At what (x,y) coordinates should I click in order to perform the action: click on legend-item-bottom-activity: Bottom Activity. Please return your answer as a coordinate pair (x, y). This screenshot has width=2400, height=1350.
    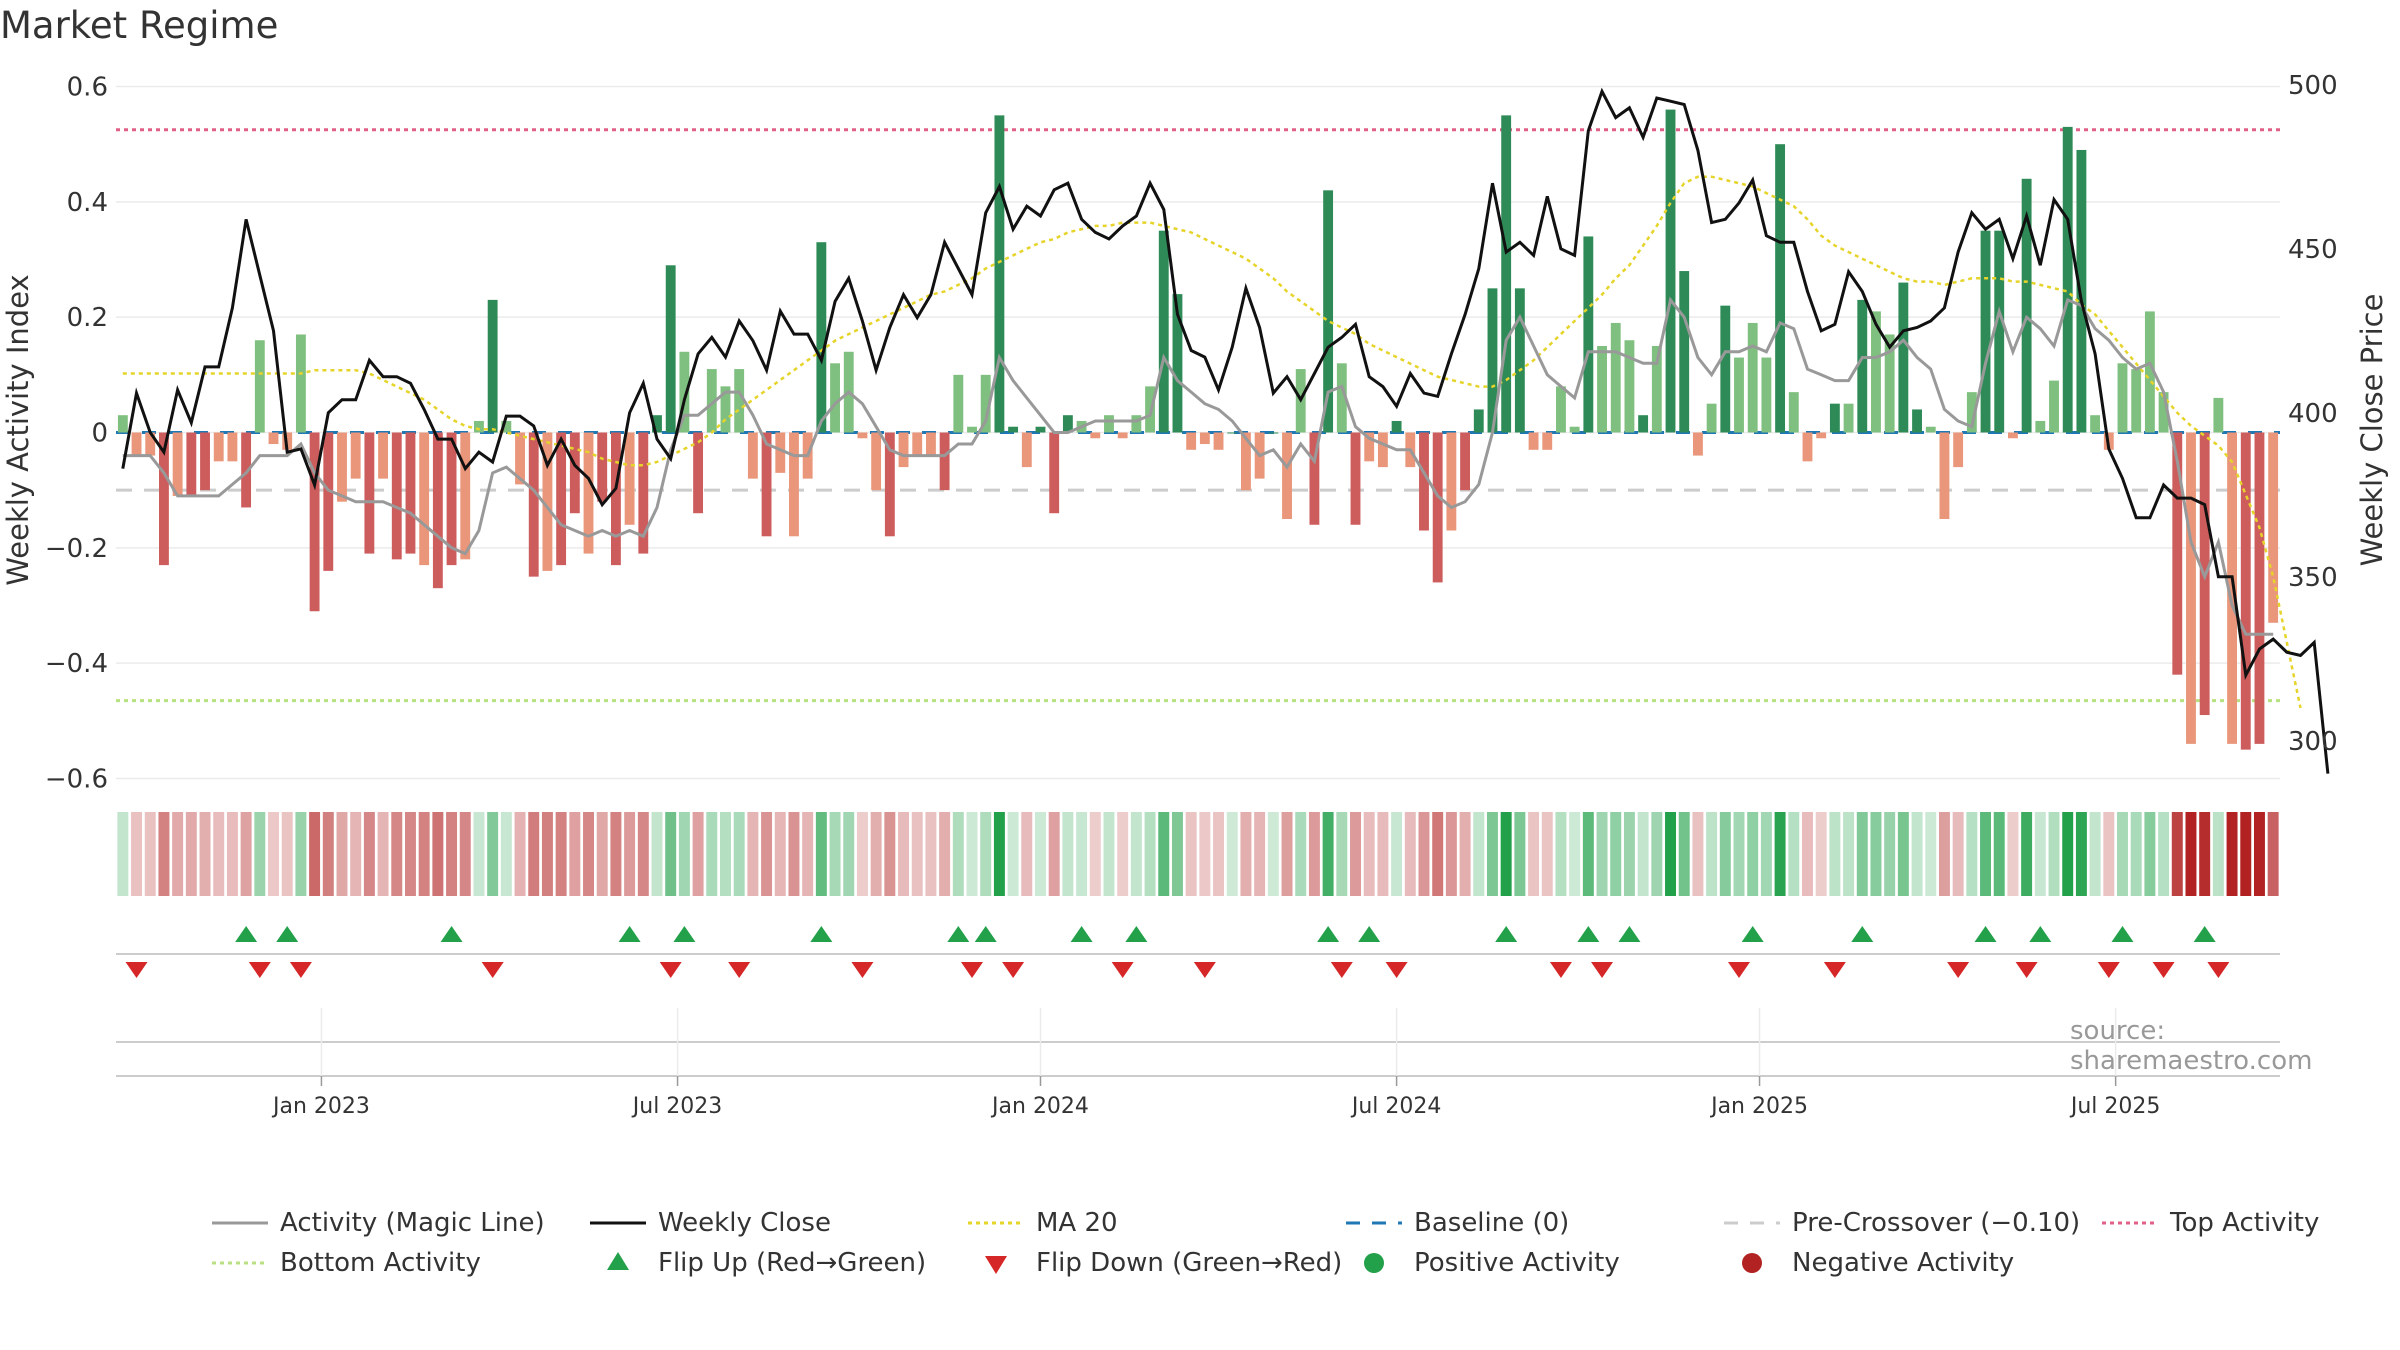
    Looking at the image, I should click on (399, 1263).